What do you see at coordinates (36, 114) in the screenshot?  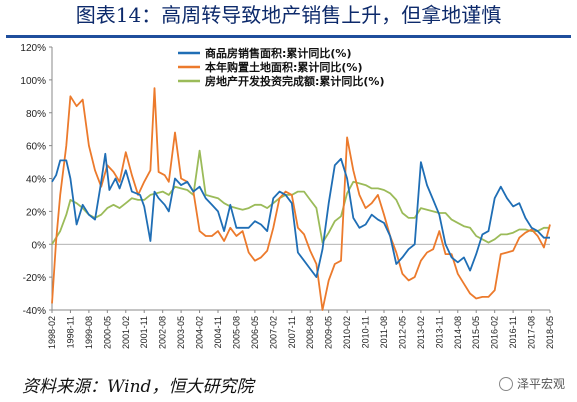 I see `y-tick-label: 80%` at bounding box center [36, 114].